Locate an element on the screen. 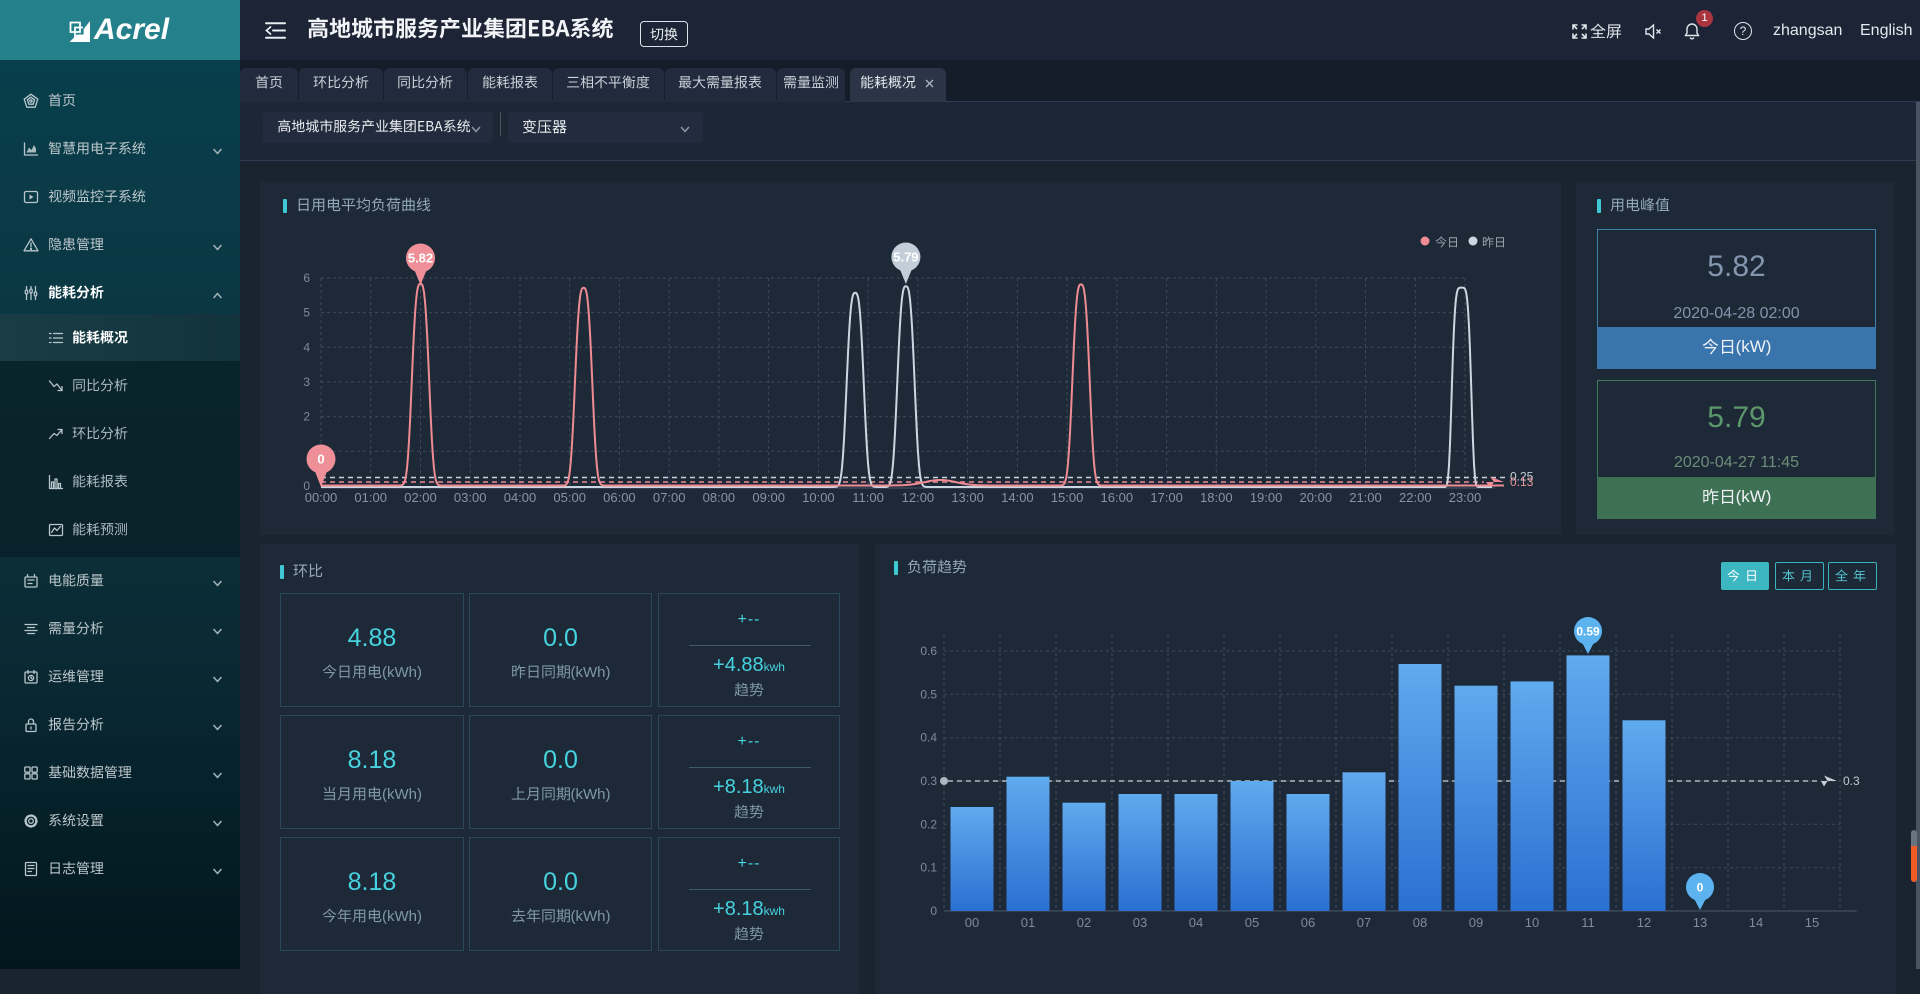  svg-text: 22:00 is located at coordinates (1415, 497).